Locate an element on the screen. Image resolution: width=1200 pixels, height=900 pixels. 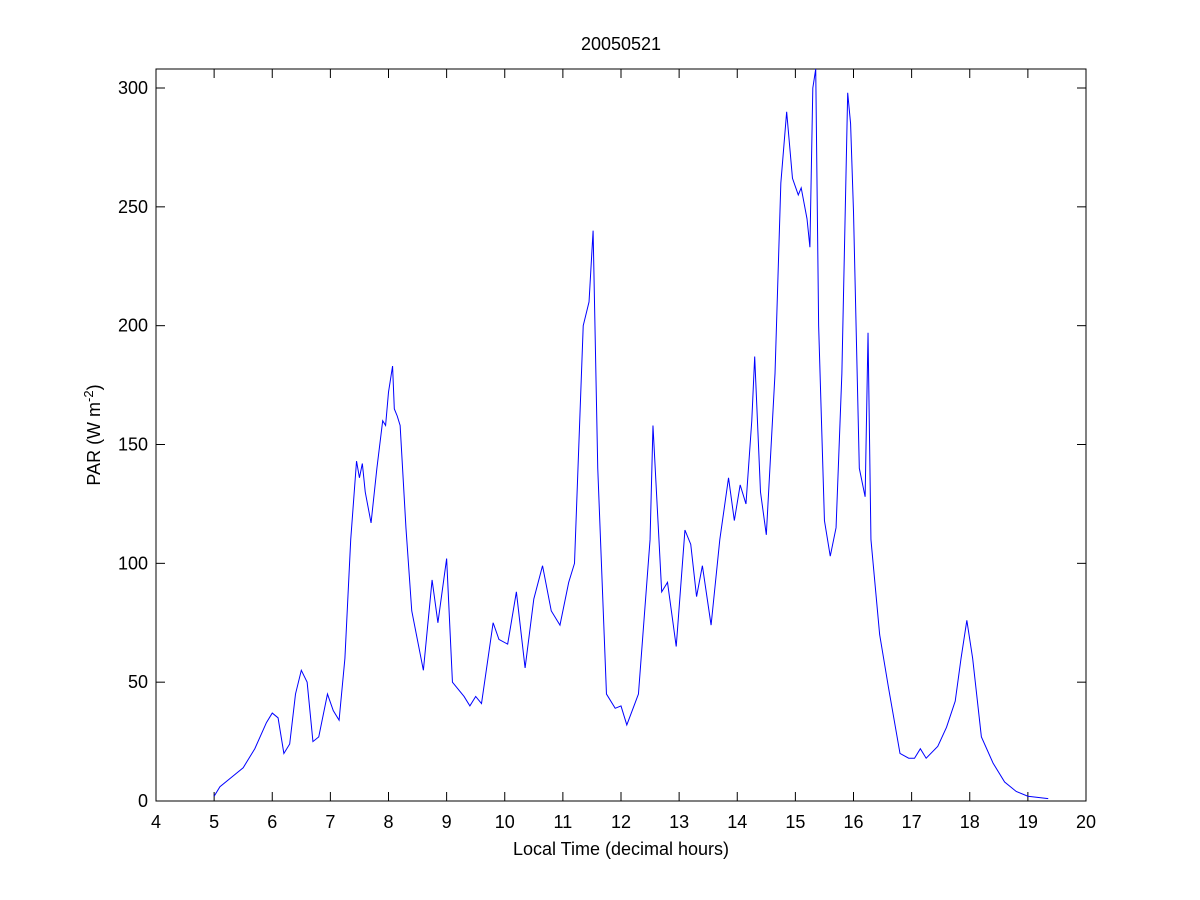
x-tick-label: 10 is located at coordinates (505, 822).